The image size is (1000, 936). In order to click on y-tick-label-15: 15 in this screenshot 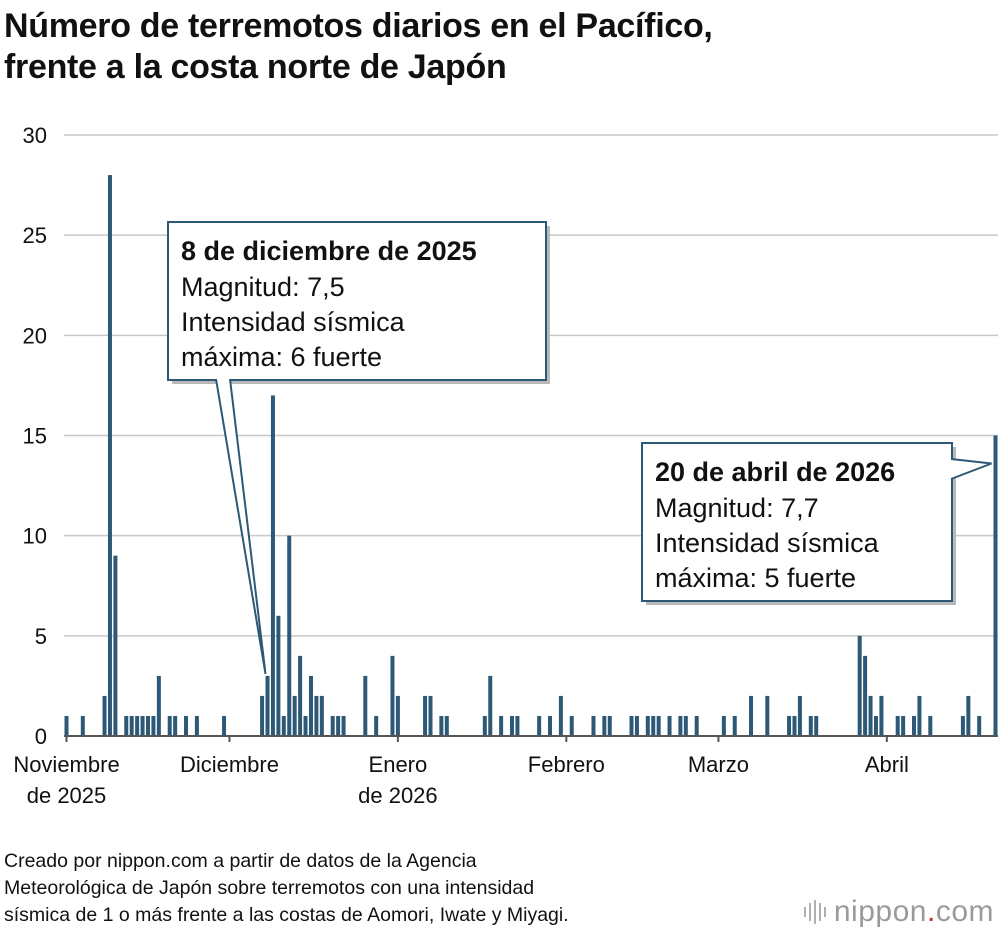, I will do `click(35, 436)`.